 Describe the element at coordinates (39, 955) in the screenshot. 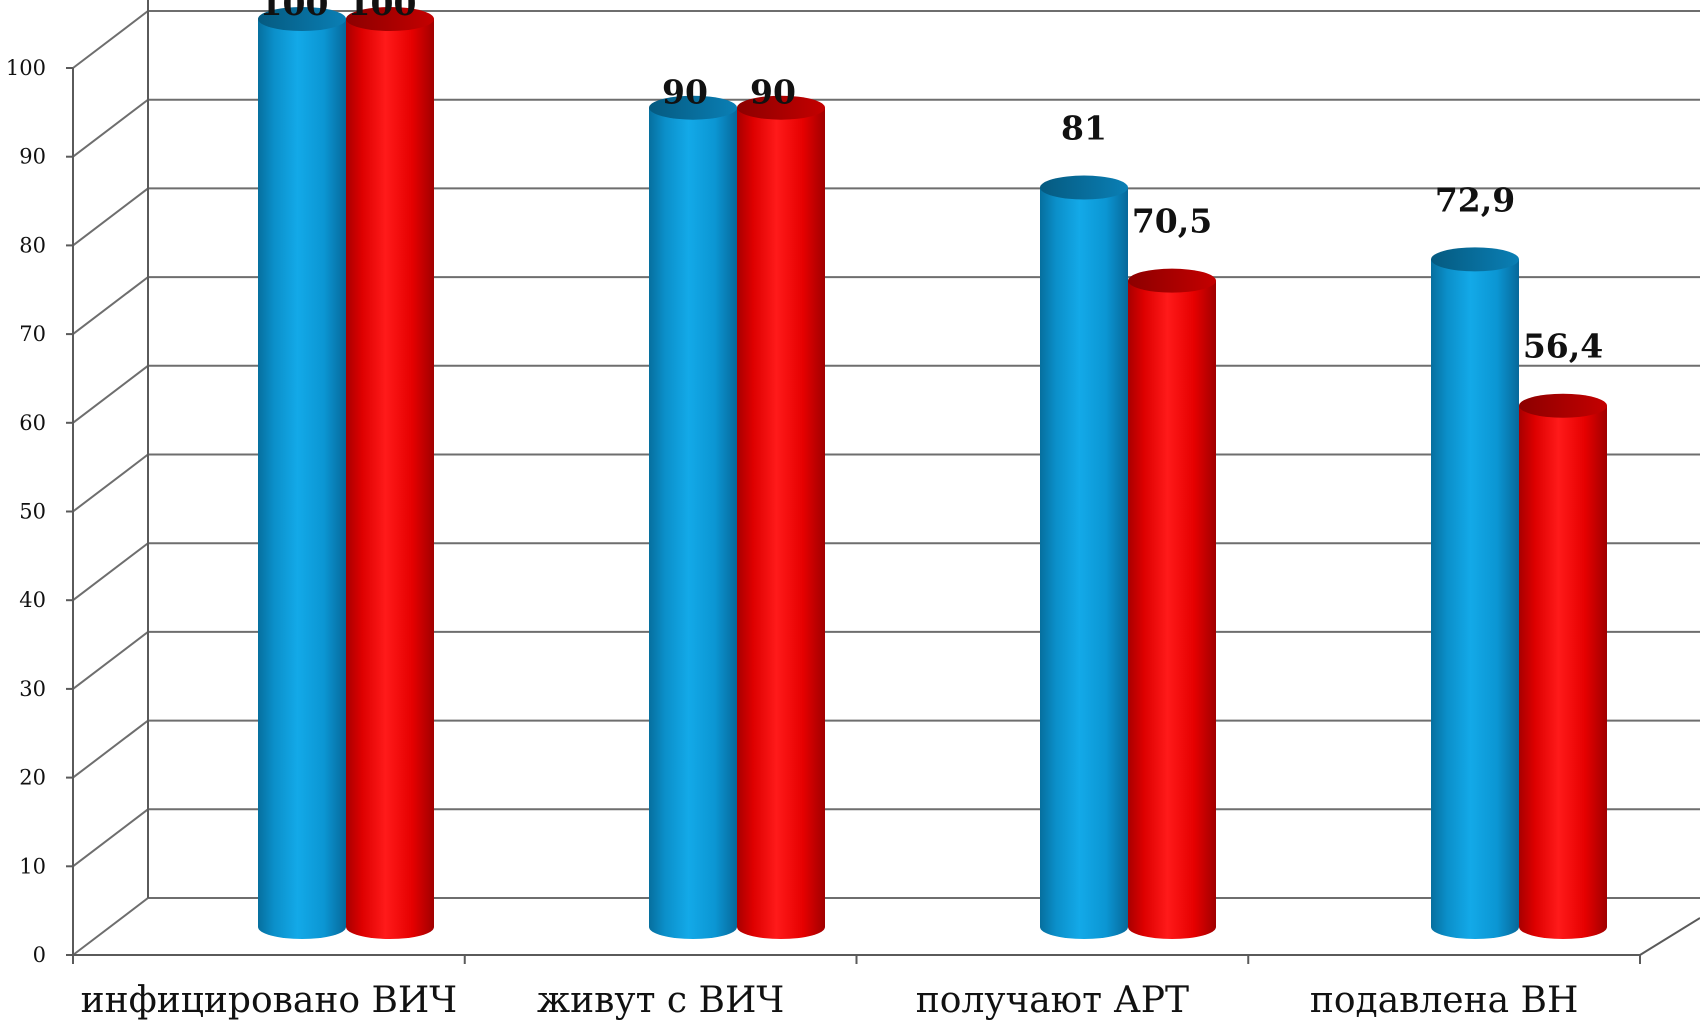

I see `y-tick-label: 0` at that location.